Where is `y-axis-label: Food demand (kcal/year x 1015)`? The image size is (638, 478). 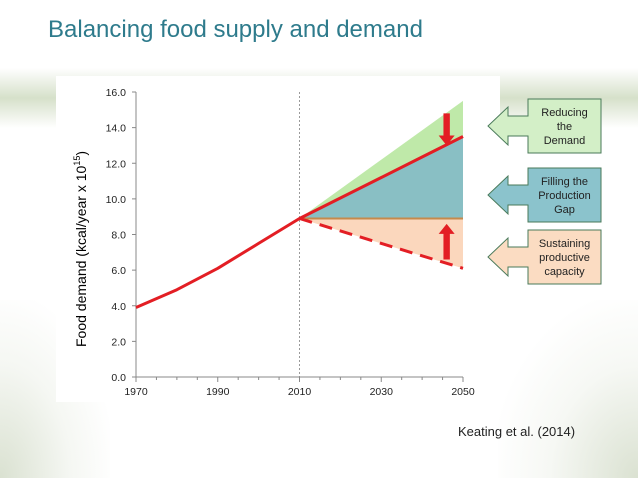 y-axis-label: Food demand (kcal/year x 1015) is located at coordinates (80, 249).